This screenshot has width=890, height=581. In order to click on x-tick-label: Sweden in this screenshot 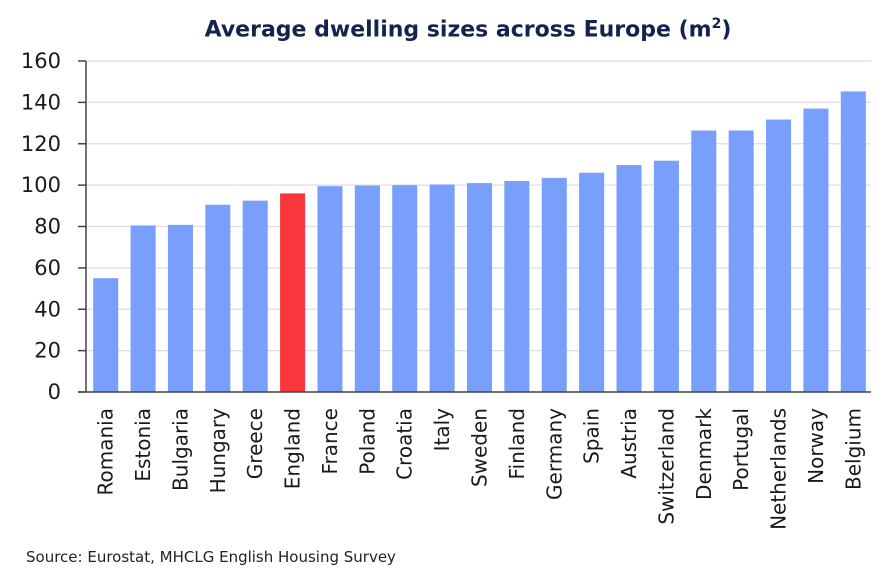, I will do `click(480, 447)`.